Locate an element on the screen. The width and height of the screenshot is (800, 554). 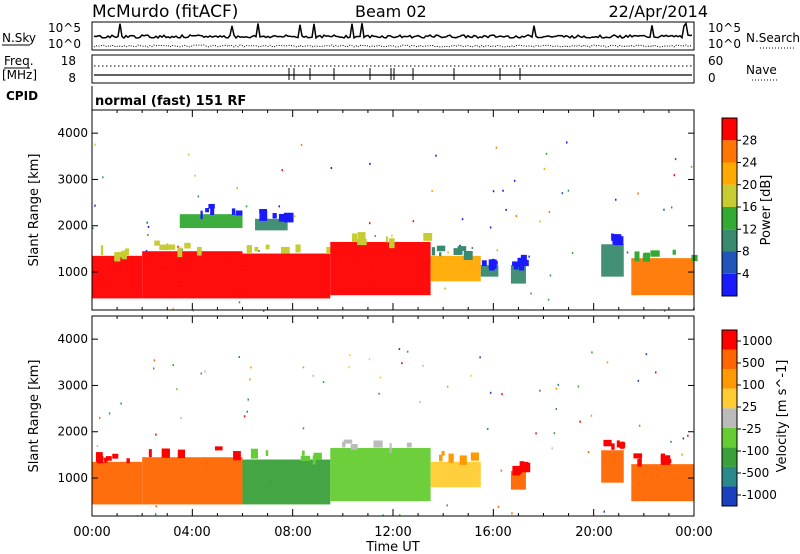
noise-panel-frame is located at coordinates (393, 36).